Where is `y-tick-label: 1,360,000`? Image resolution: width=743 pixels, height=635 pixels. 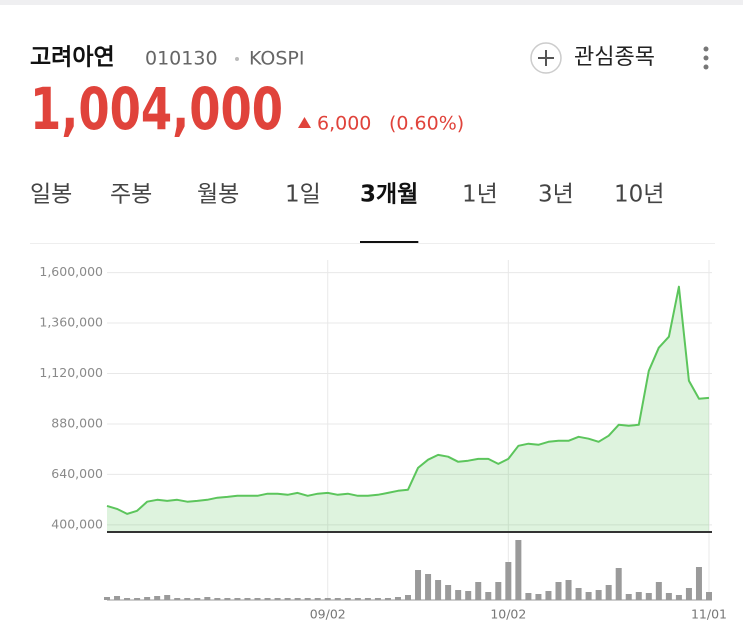 y-tick-label: 1,360,000 is located at coordinates (71, 322).